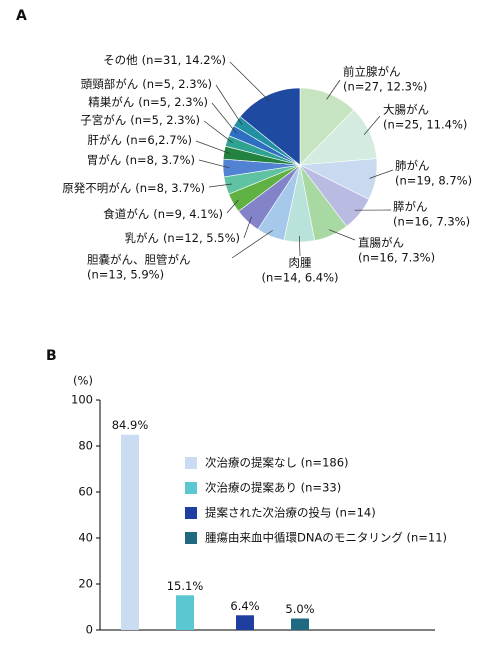 The width and height of the screenshot is (485, 645). What do you see at coordinates (201, 238) in the screenshot?
I see `slice-value-label: (n=12, 5.5%)` at bounding box center [201, 238].